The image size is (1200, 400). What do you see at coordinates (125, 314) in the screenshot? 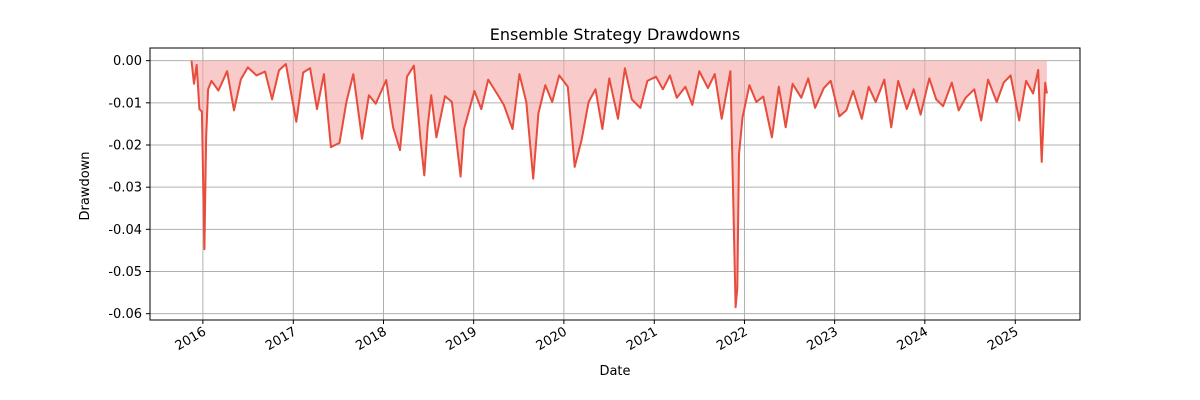
I see `y-tick-label: -0.06` at bounding box center [125, 314].